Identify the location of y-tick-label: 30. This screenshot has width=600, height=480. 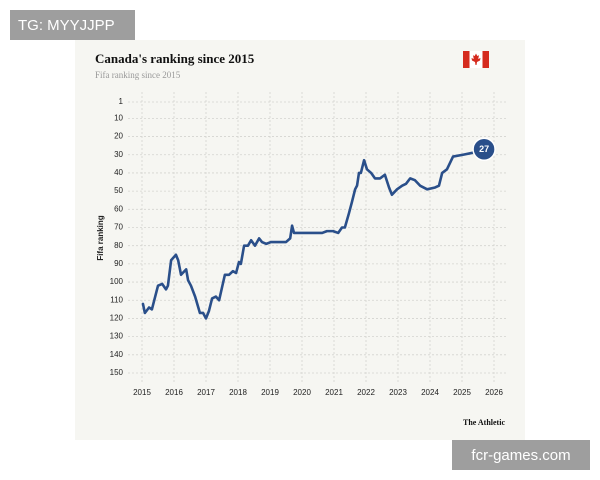
(118, 154).